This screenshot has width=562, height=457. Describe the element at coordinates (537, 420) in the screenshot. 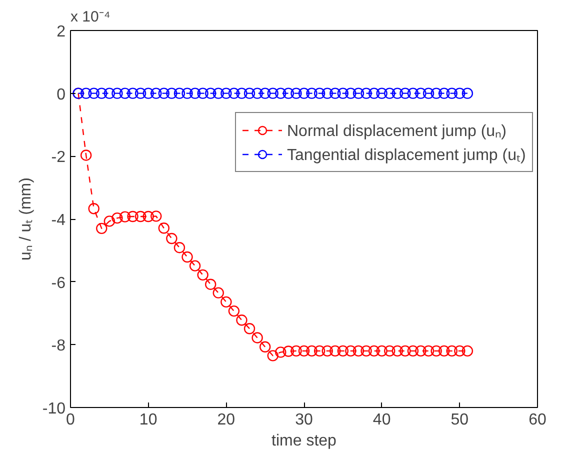

I see `x-tick-label: 60` at that location.